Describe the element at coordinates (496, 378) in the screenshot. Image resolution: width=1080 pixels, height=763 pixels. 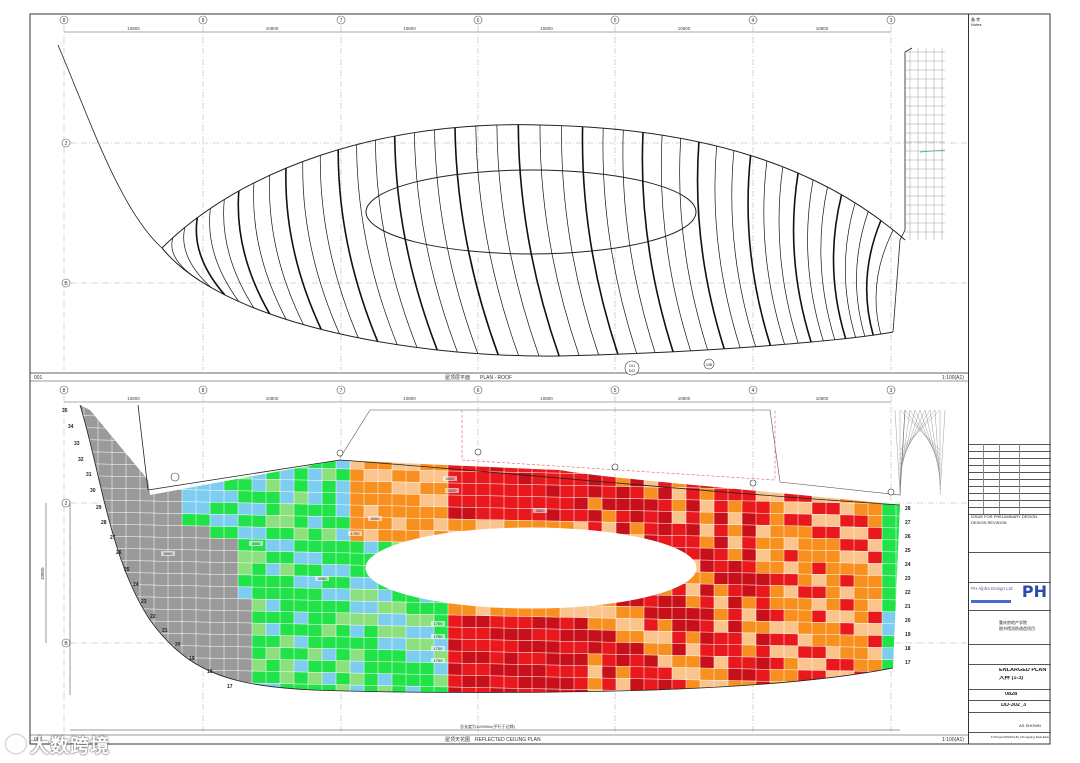
I see `plan-title-en: PLAN - ROOF` at that location.